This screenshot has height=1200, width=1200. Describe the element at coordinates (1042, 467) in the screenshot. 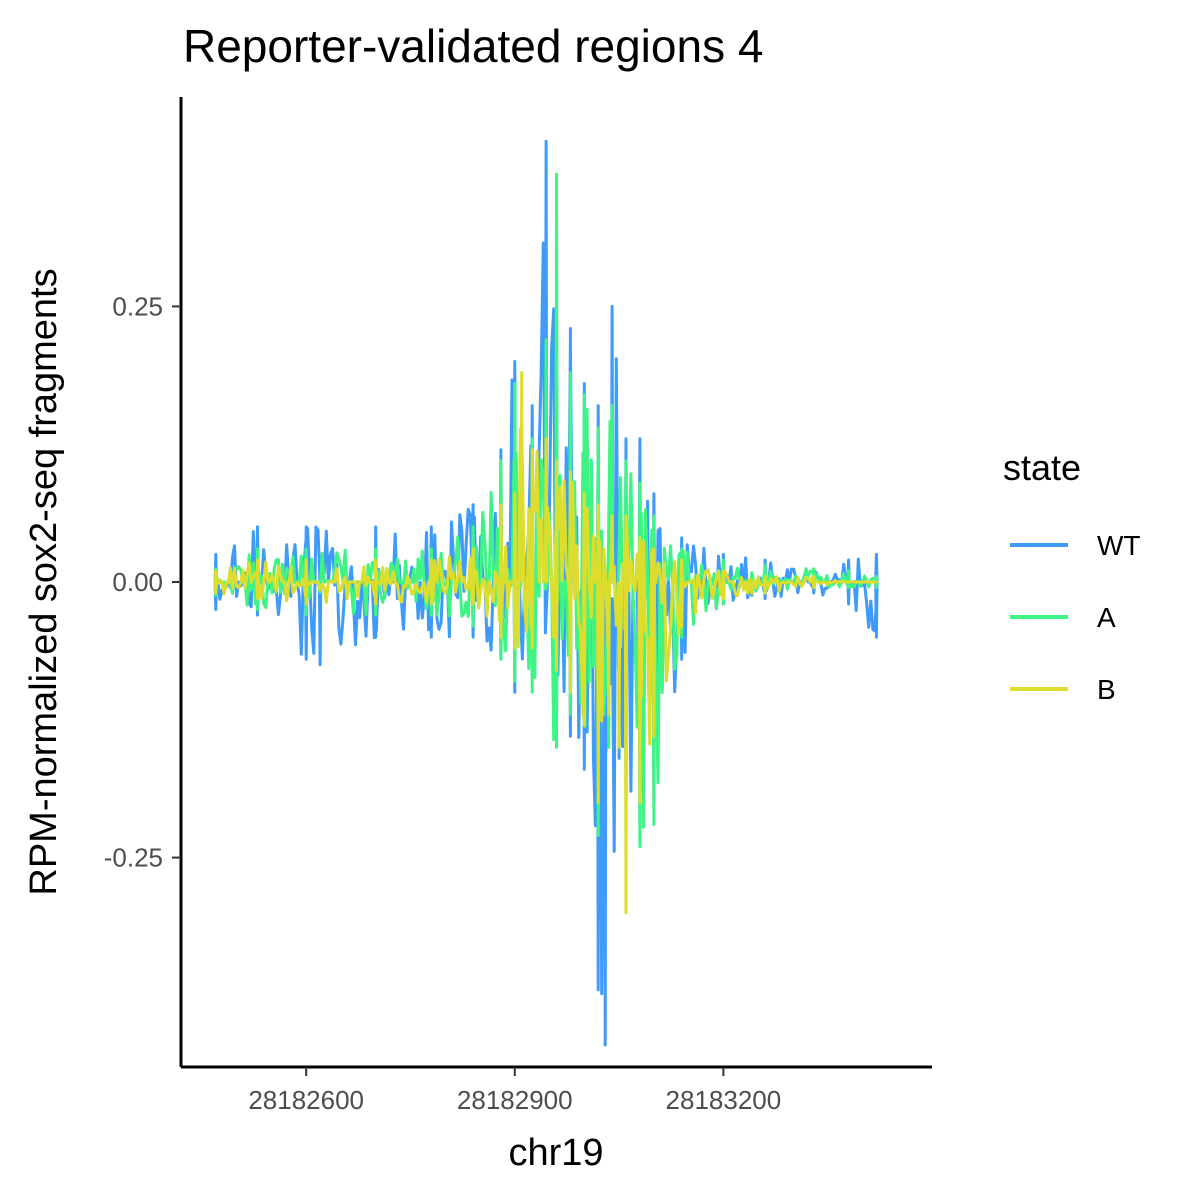

I see `legend-title: state` at that location.